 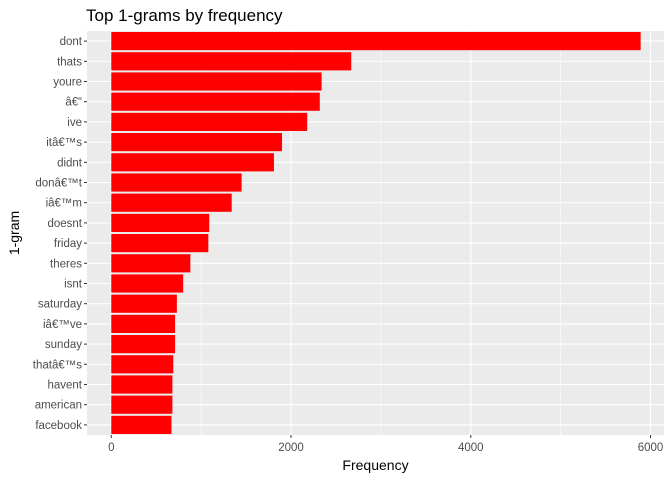 I want to click on chart-title: Top 1-grams by frequency, so click(x=184, y=15).